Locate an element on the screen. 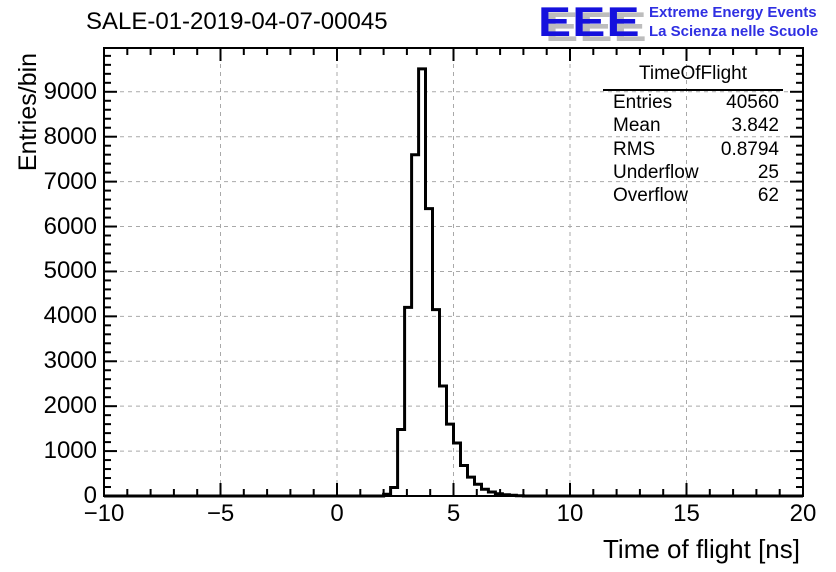  x-axis-title: Time of flight [ns] is located at coordinates (701, 549).